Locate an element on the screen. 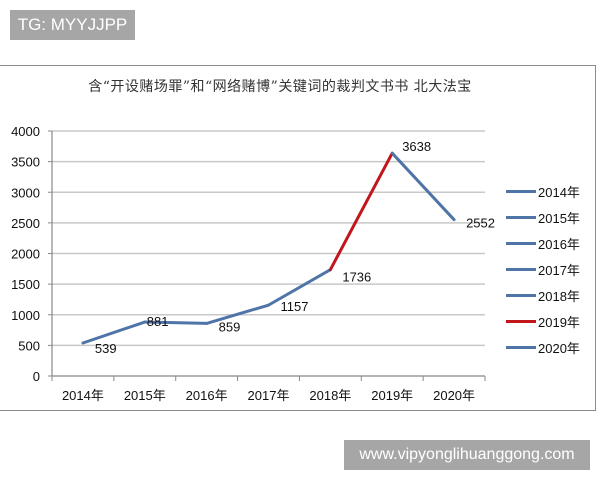 The height and width of the screenshot is (480, 600). y-tick-label: 3000 is located at coordinates (25, 192).